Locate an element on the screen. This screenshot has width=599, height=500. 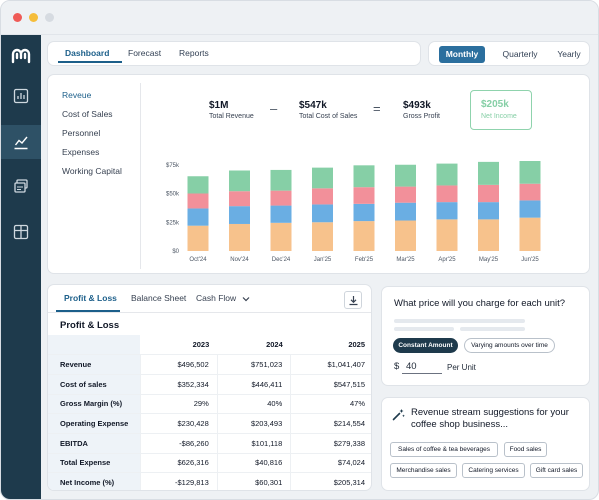
menu-divider is located at coordinates (140, 176).